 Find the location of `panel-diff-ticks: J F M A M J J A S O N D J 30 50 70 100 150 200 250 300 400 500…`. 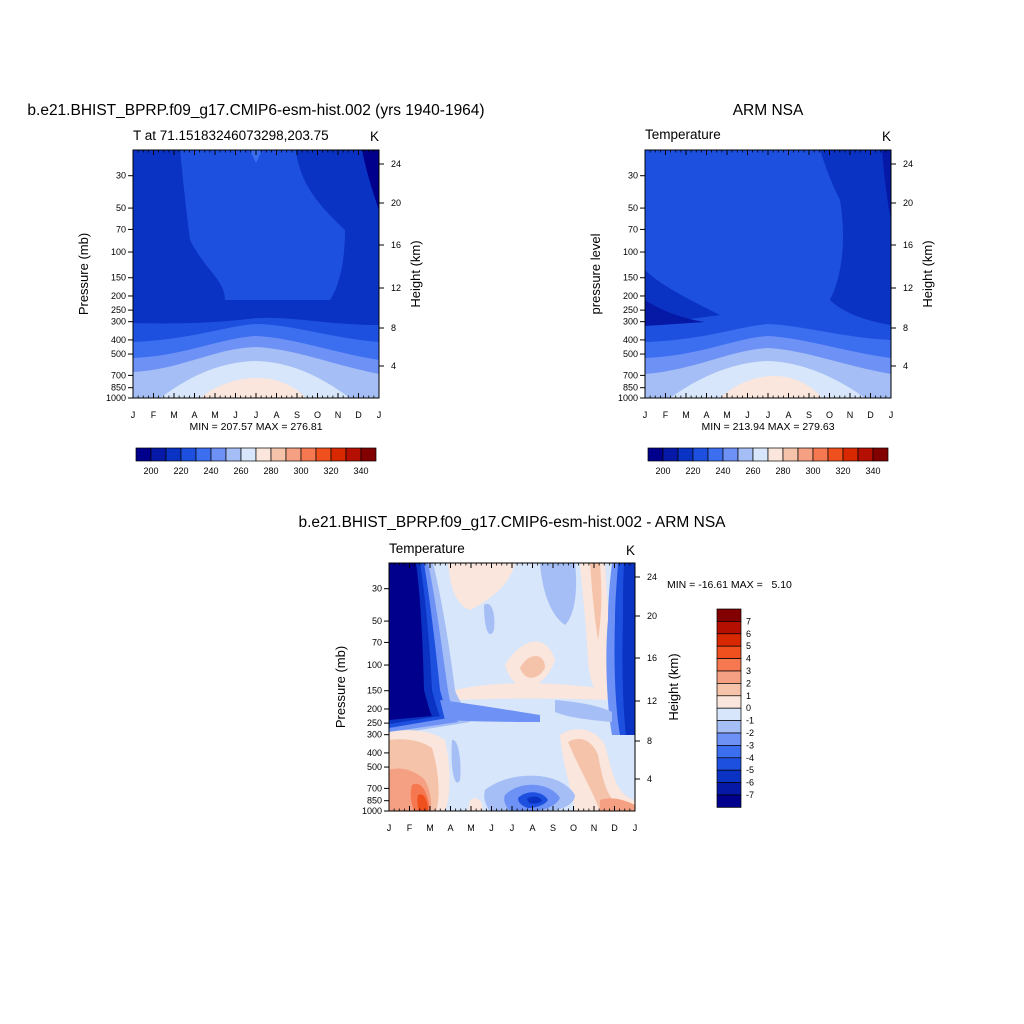

panel-diff-ticks: J F M A M J J A S O N D J 30 50 70 100 150 200 250 300 400 500… is located at coordinates (509, 698).